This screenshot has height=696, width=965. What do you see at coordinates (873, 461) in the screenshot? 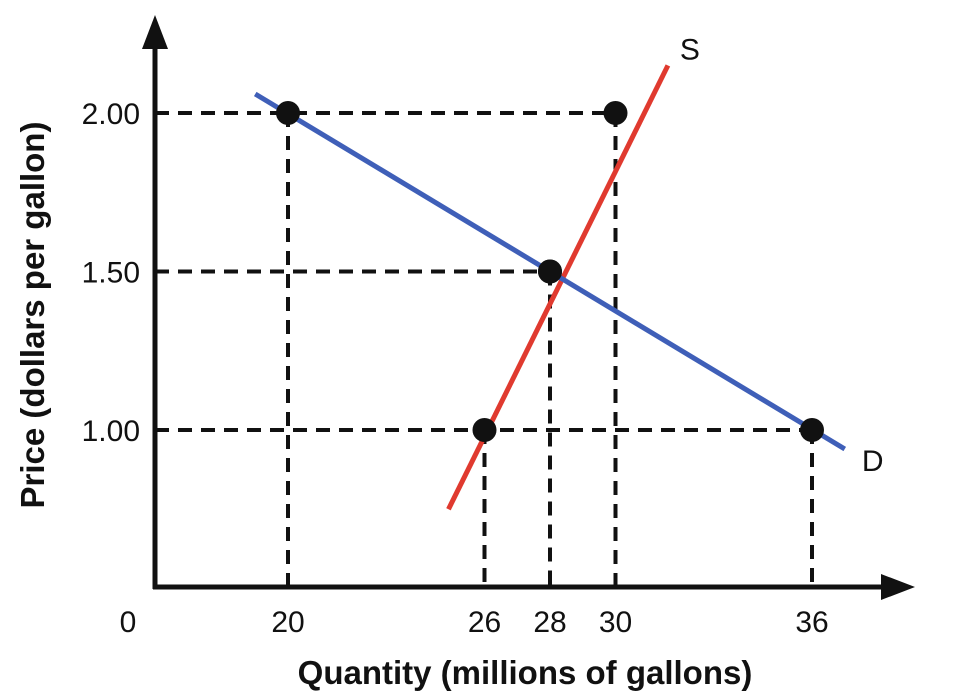
I see `demand-label: D` at bounding box center [873, 461].